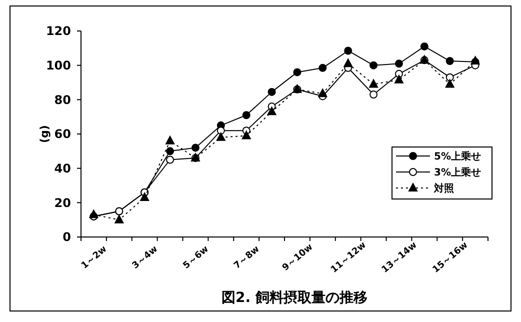  Describe the element at coordinates (62, 99) in the screenshot. I see `y-tick-label: 80` at that location.